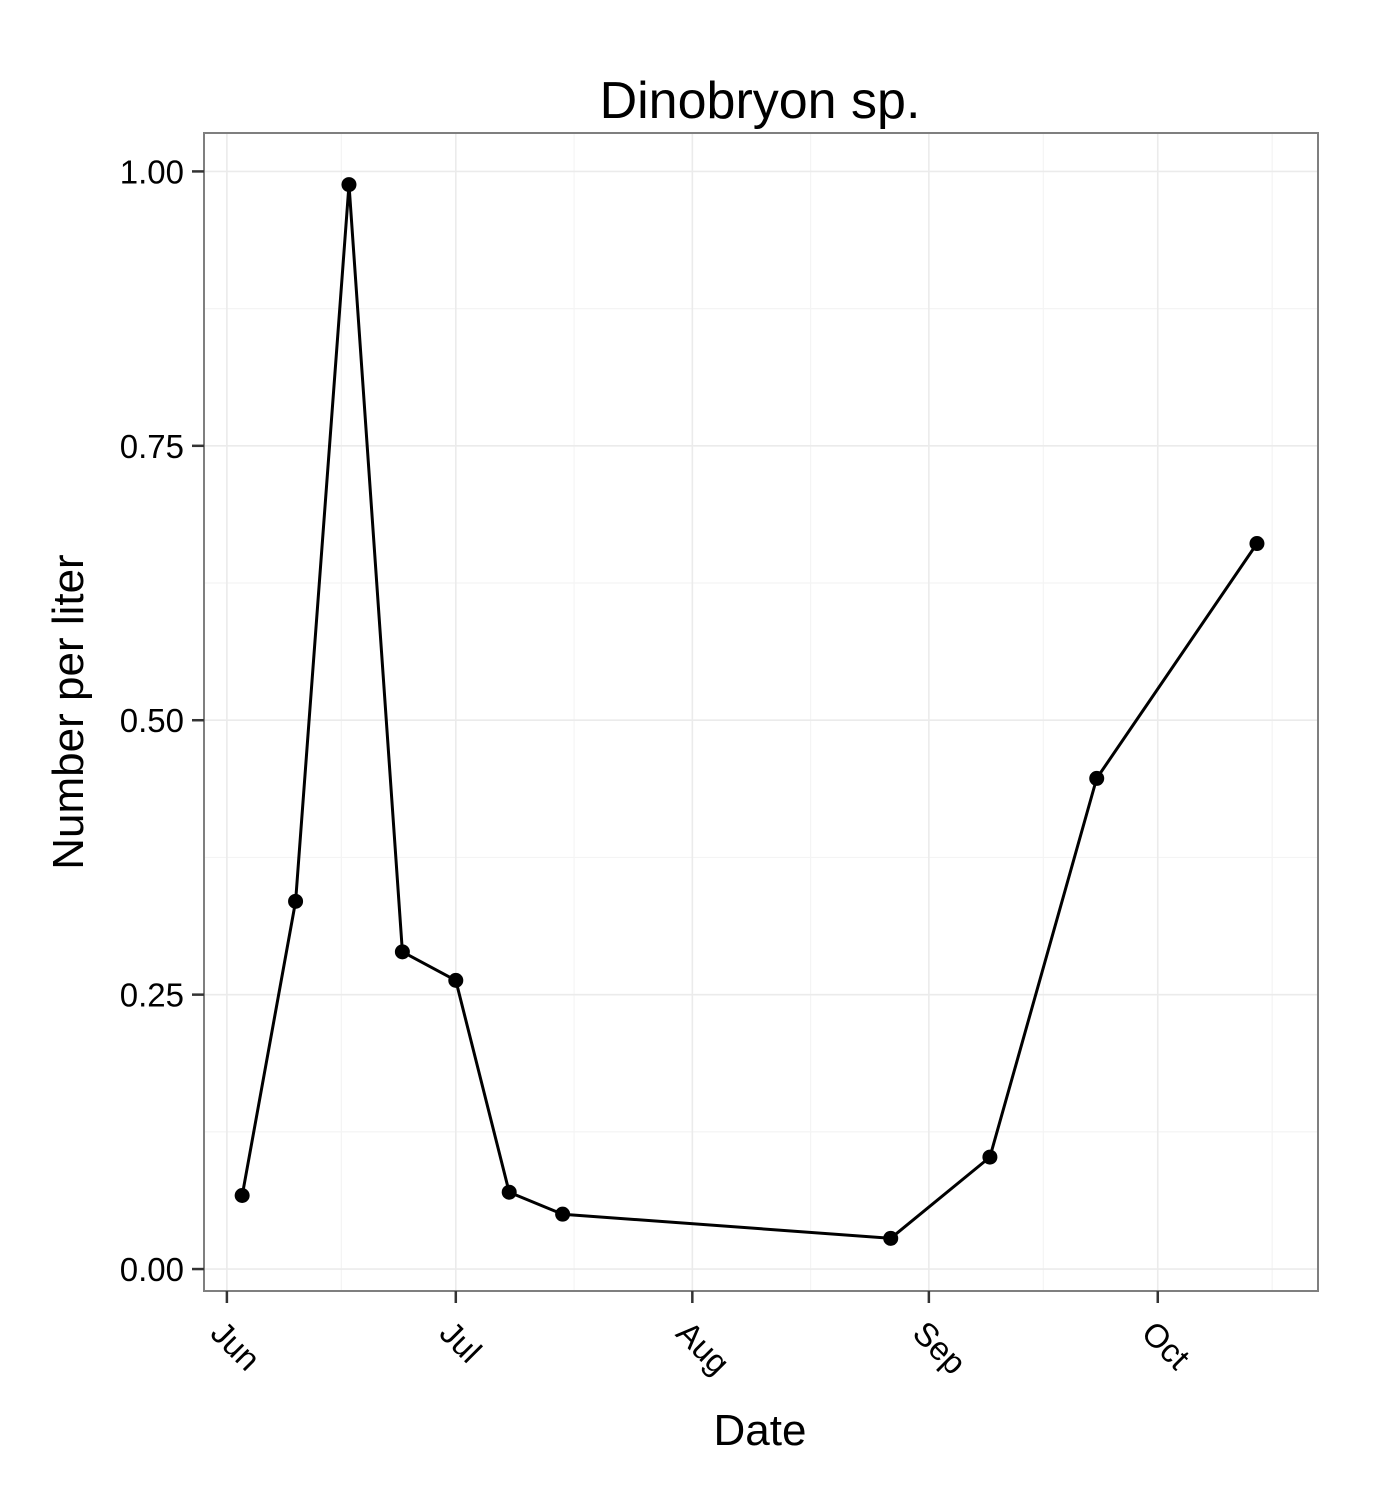 The image size is (1379, 1491). Describe the element at coordinates (1166, 1345) in the screenshot. I see `x-tick-label: Oct` at that location.